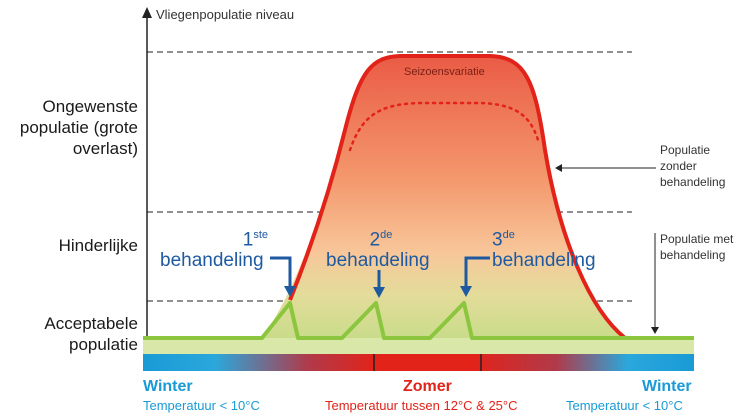 Image resolution: width=750 pixels, height=416 pixels. I want to click on winter-left-temp: Temperatuur < 10°C, so click(201, 405).